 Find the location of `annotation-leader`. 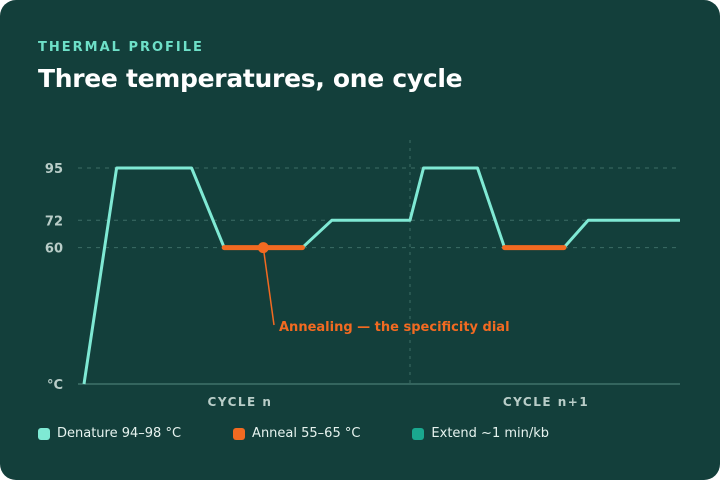

annotation-leader is located at coordinates (268, 286).